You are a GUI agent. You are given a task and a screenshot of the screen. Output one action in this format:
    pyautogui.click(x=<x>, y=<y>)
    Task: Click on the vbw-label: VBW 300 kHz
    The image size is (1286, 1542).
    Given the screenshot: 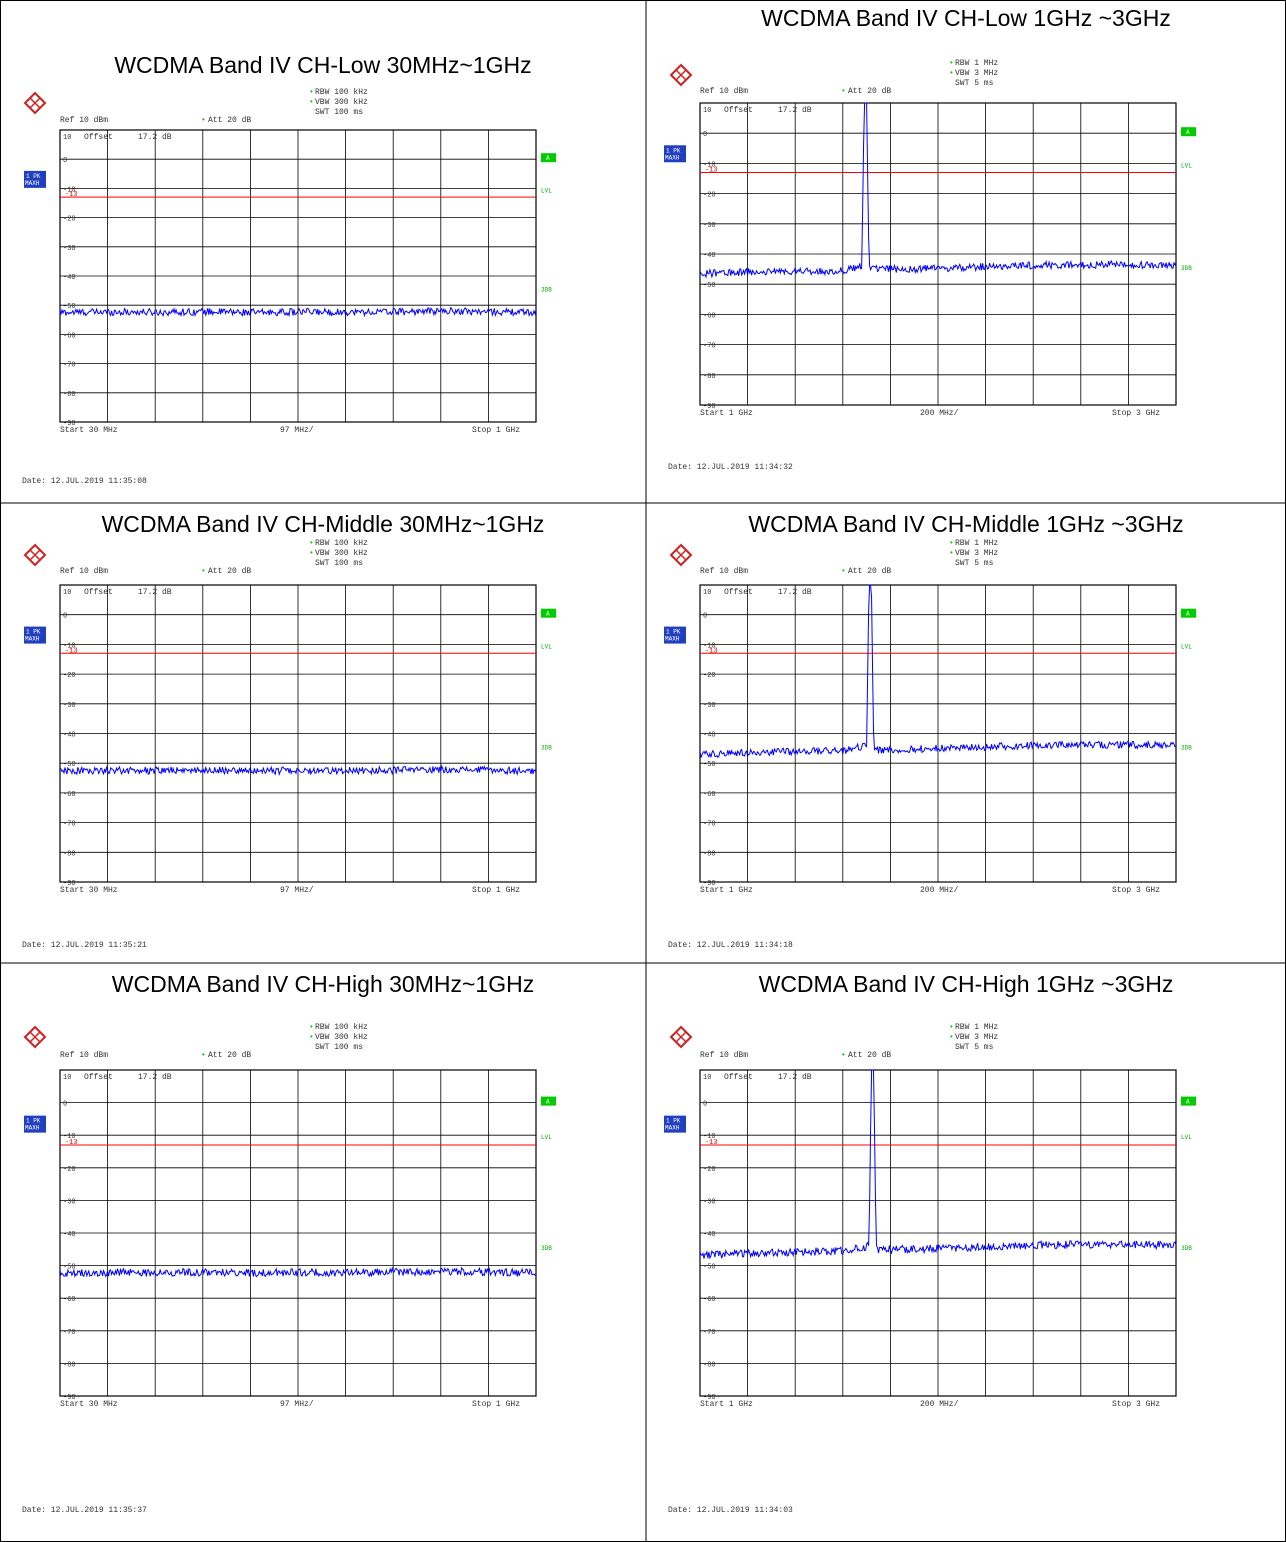 What is the action you would take?
    pyautogui.click(x=341, y=102)
    